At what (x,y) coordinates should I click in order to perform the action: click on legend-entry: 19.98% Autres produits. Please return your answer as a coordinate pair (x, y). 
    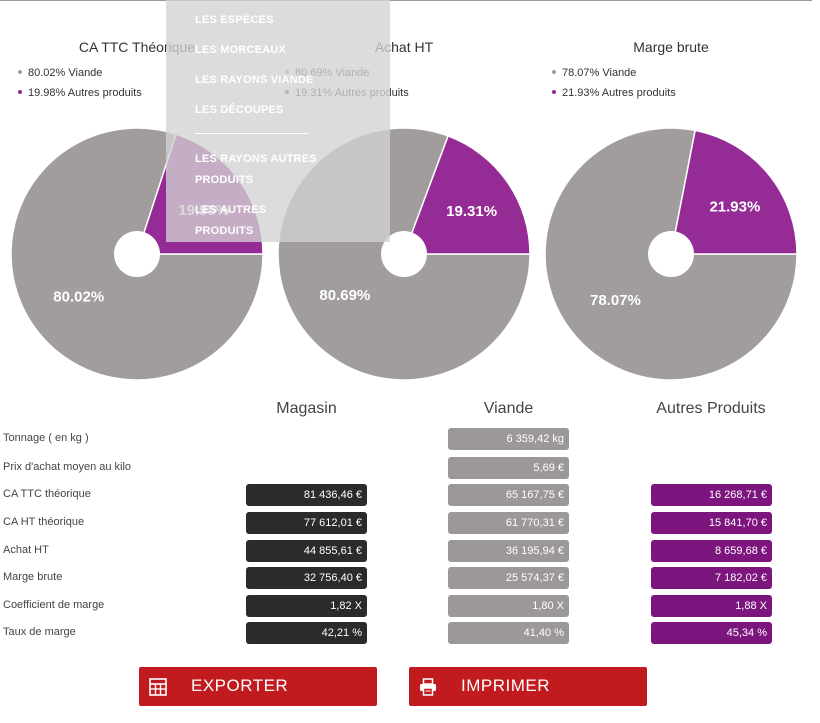
    Looking at the image, I should click on (85, 93).